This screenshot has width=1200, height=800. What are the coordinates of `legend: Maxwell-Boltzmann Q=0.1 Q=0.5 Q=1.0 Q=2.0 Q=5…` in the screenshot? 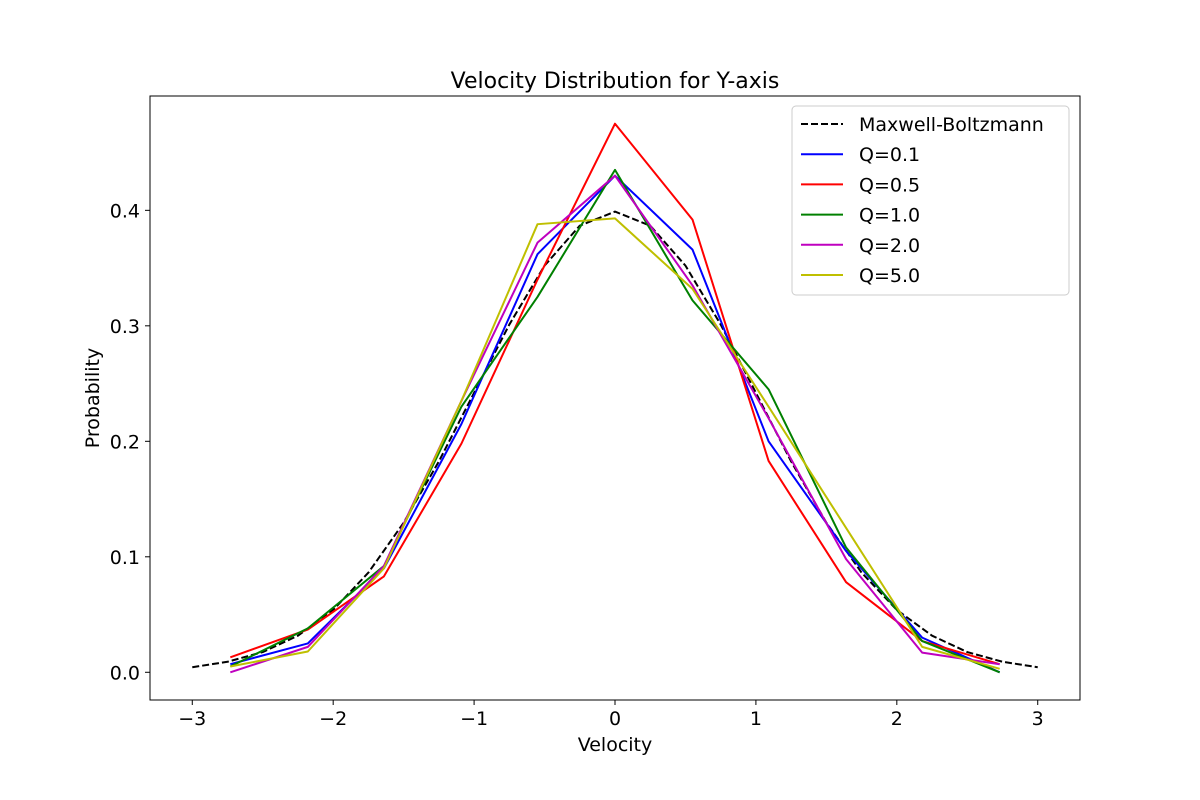 It's located at (930, 200).